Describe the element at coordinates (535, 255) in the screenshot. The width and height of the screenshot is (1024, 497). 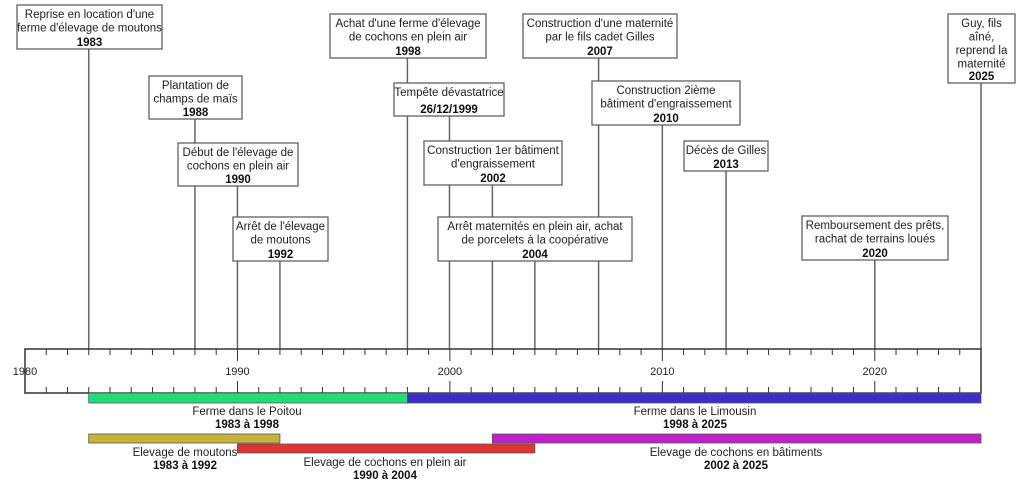
I see `event-date: 2004` at that location.